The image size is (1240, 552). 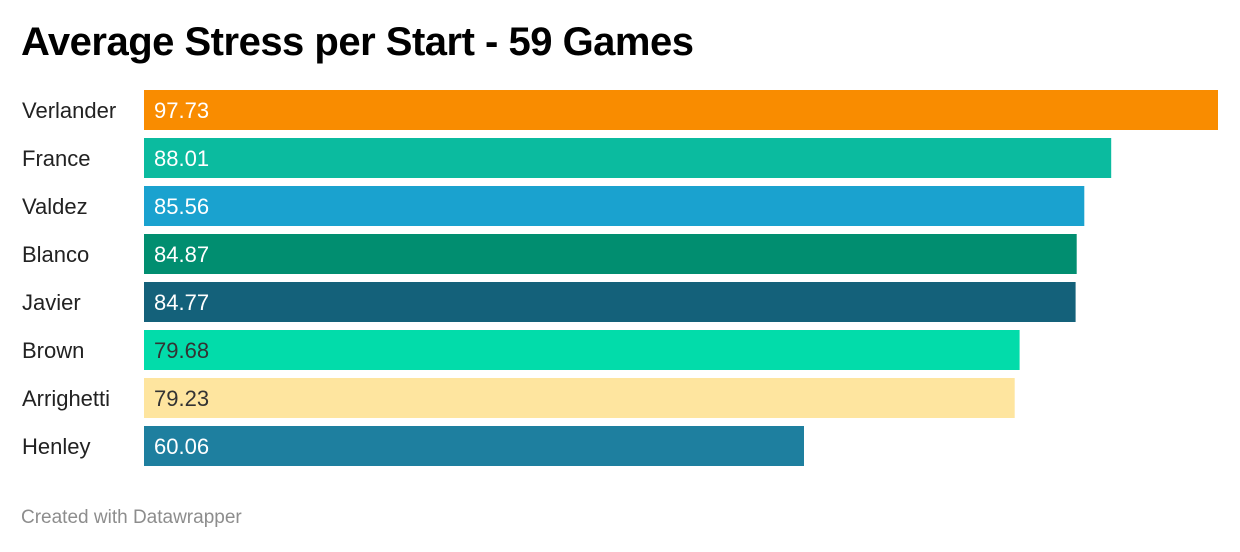 I want to click on bar-value-label: 84.77, so click(x=181, y=302).